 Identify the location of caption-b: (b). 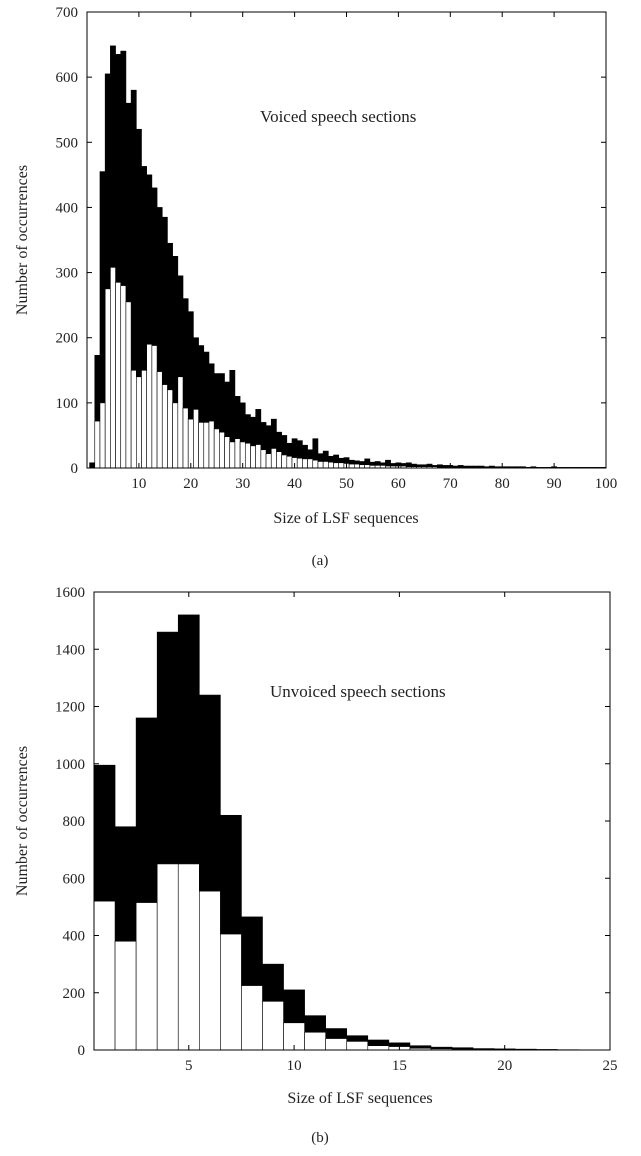
(320, 1138).